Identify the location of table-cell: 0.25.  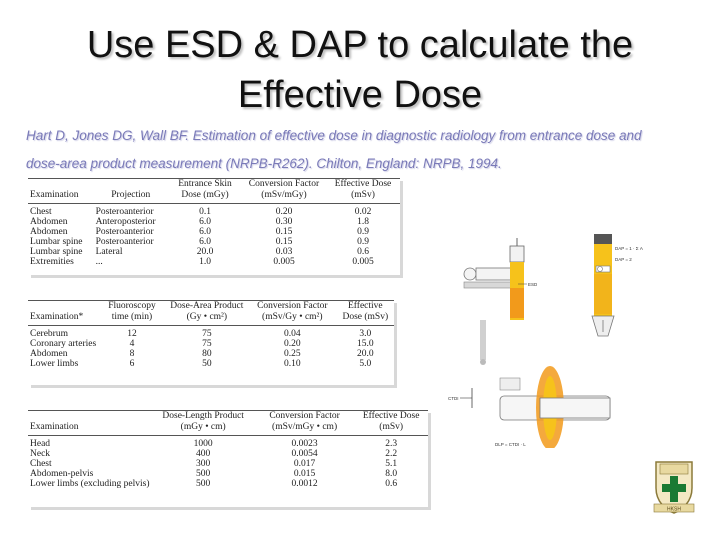
(292, 354).